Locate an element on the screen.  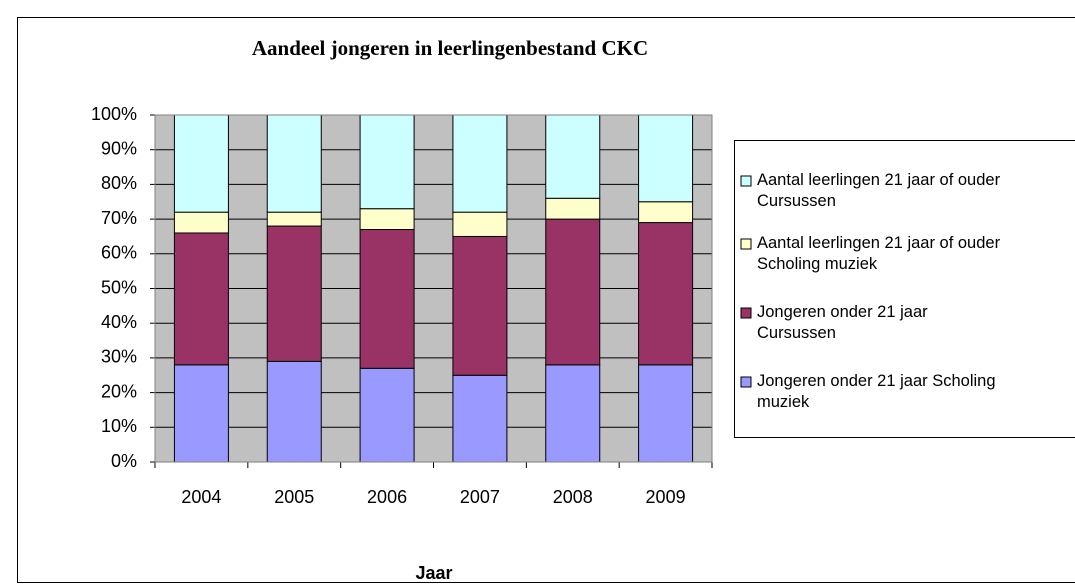
x-tick-label: 2007 is located at coordinates (480, 497).